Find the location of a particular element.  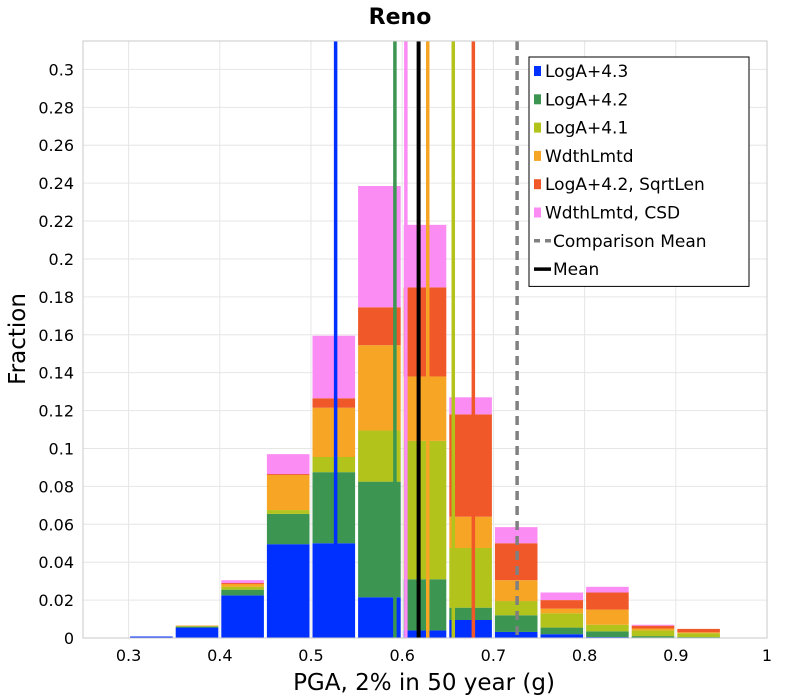

x-tick-label: 0.7 is located at coordinates (493, 655).